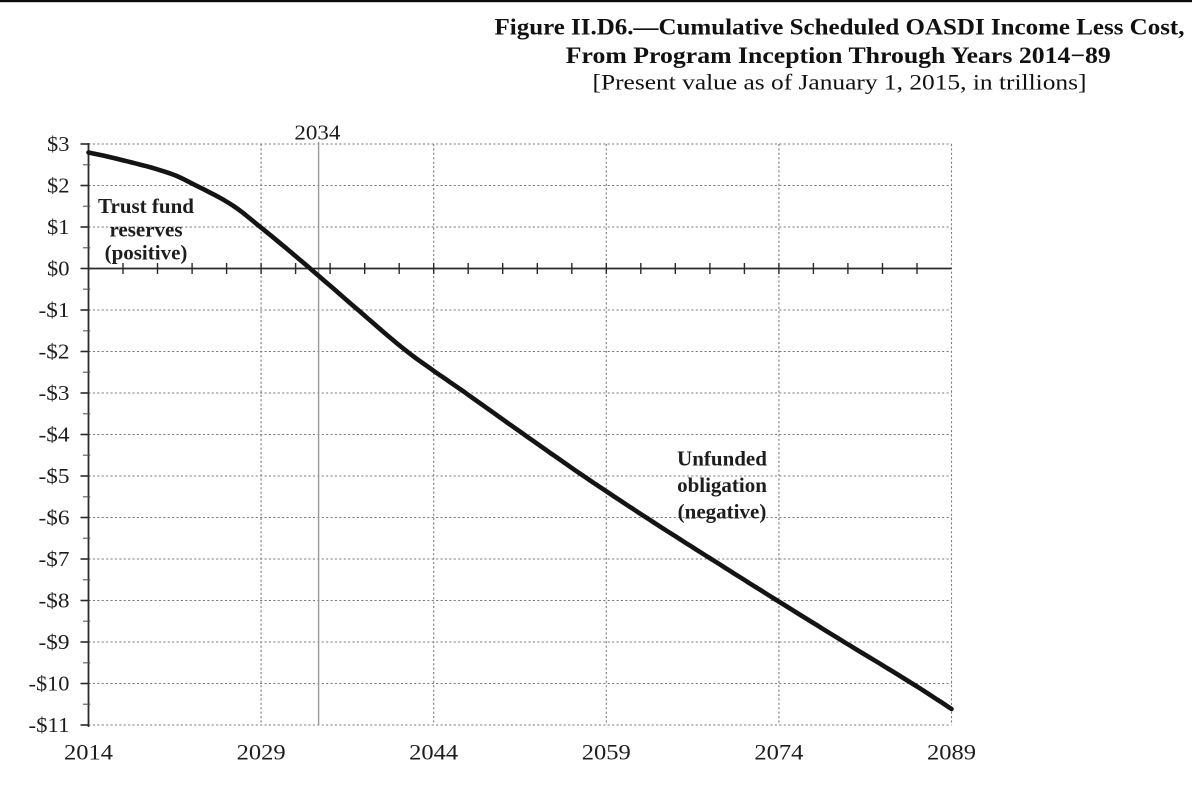 This screenshot has height=787, width=1192. I want to click on svg-text: Trust fund, so click(146, 206).